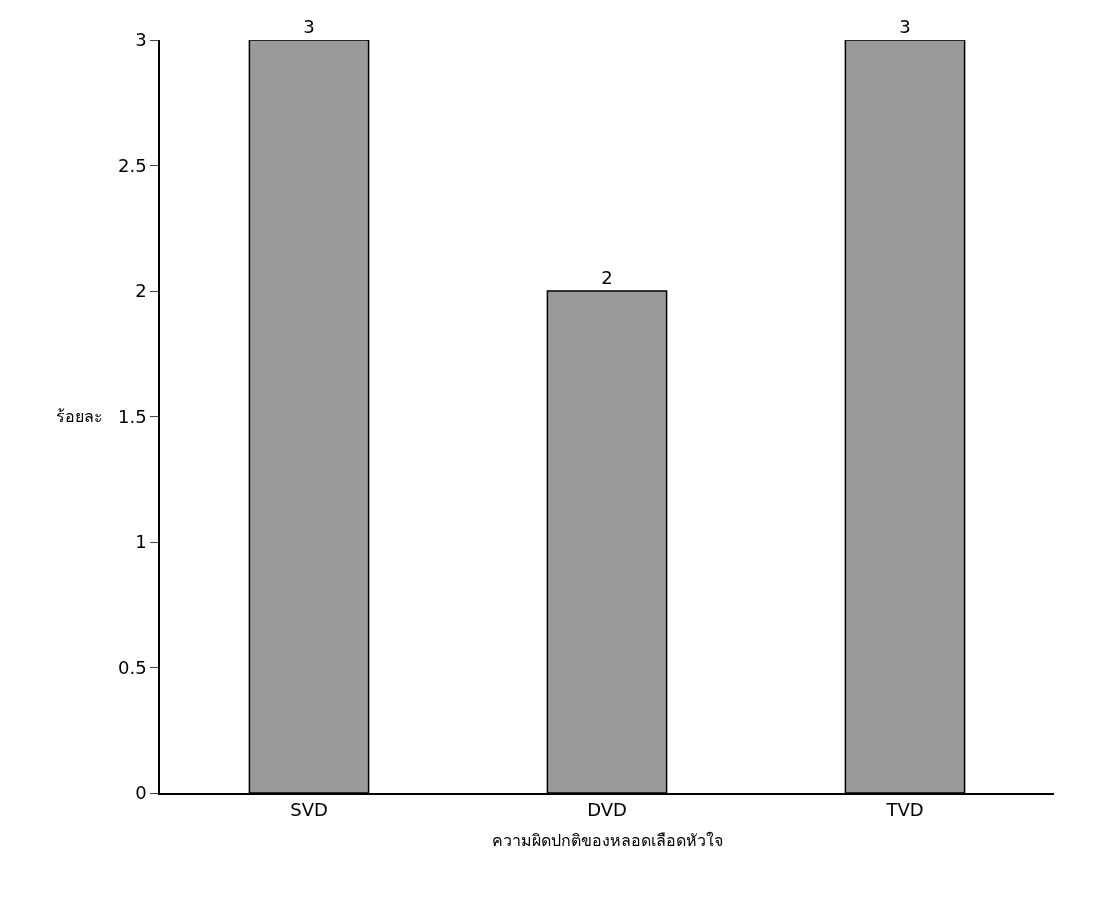 This screenshot has width=1094, height=903. I want to click on x-tick-label: TVD, so click(904, 810).